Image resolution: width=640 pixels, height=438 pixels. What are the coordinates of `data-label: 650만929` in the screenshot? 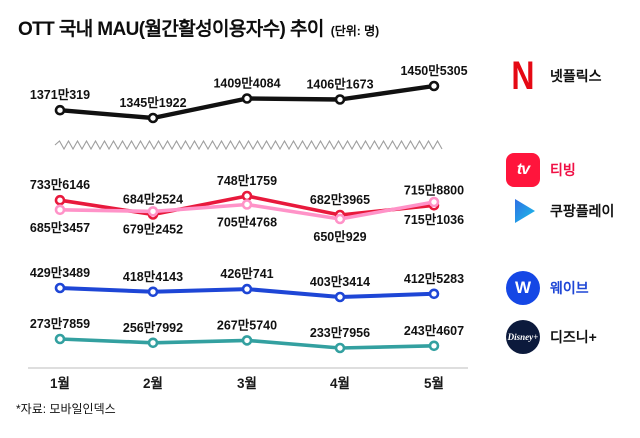 It's located at (339, 236).